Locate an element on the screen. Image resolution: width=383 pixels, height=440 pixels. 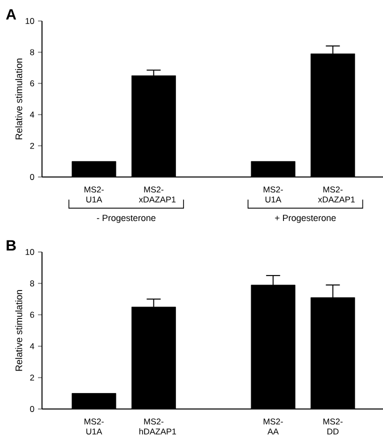
text: - Progesterone is located at coordinates (126, 218).